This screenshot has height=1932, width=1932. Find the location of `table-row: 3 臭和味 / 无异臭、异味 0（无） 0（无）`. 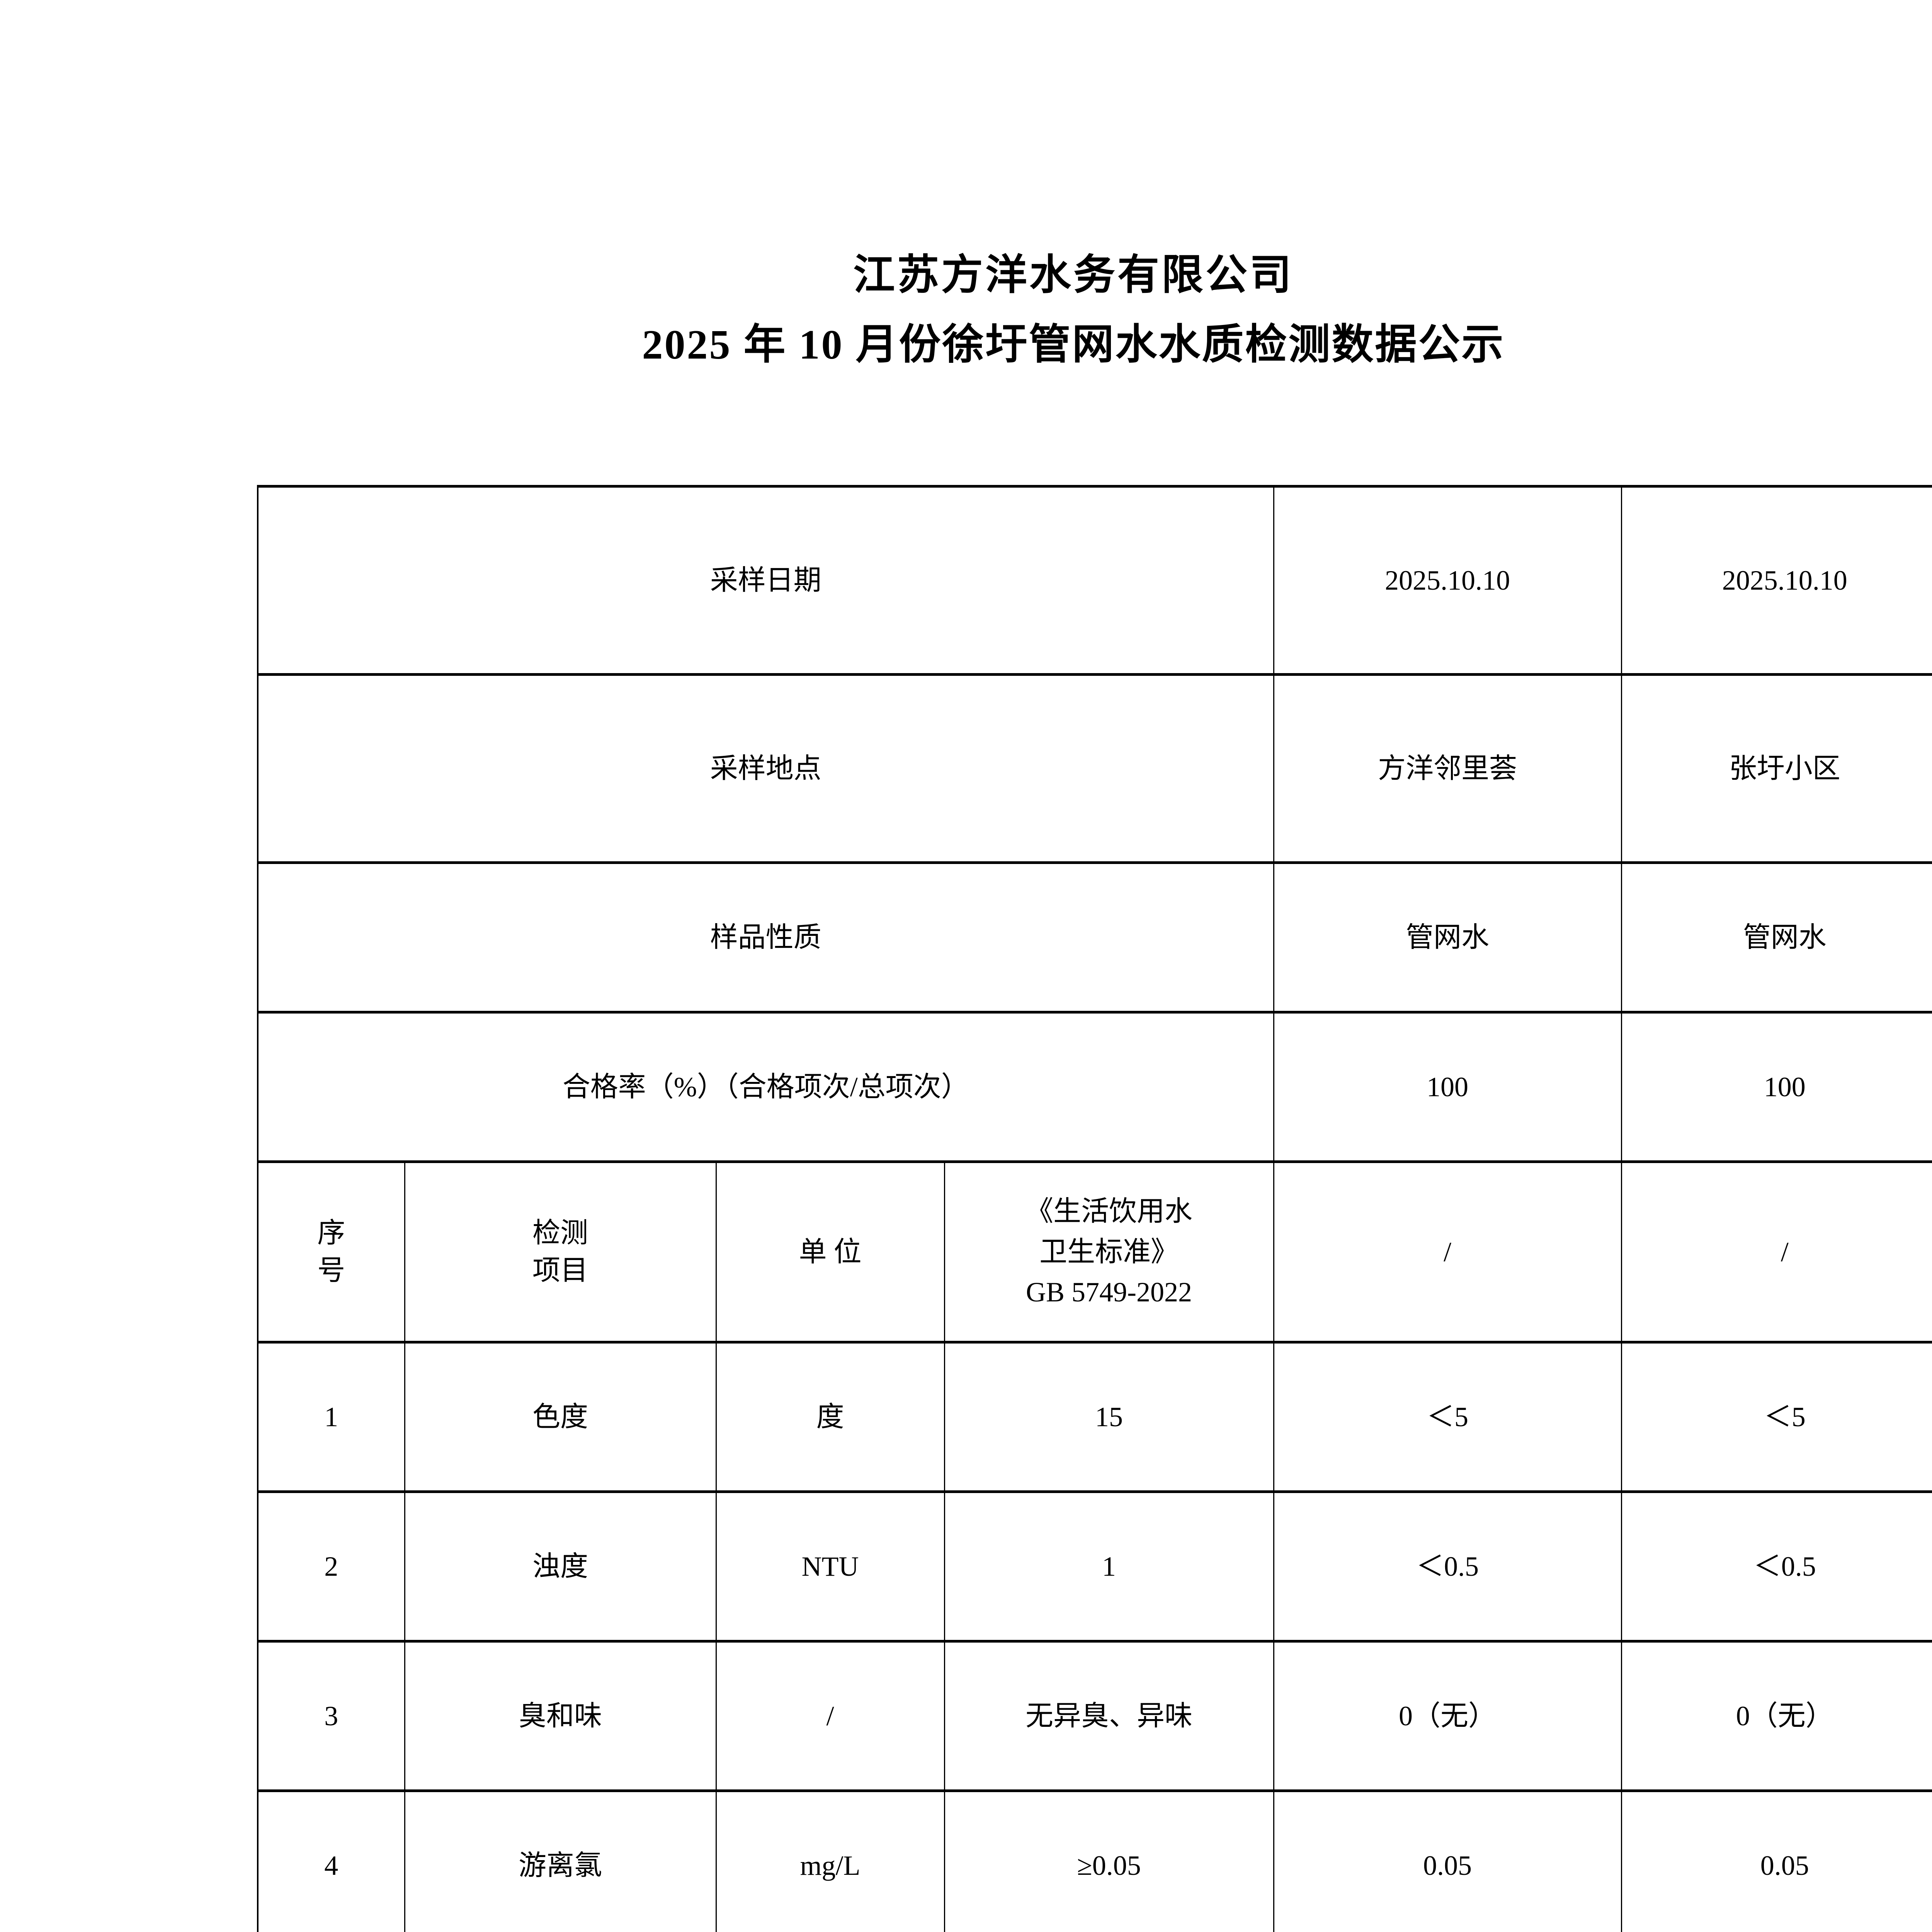

table-row: 3 臭和味 / 无异臭、异味 0（无） 0（无） is located at coordinates (1094, 1716).